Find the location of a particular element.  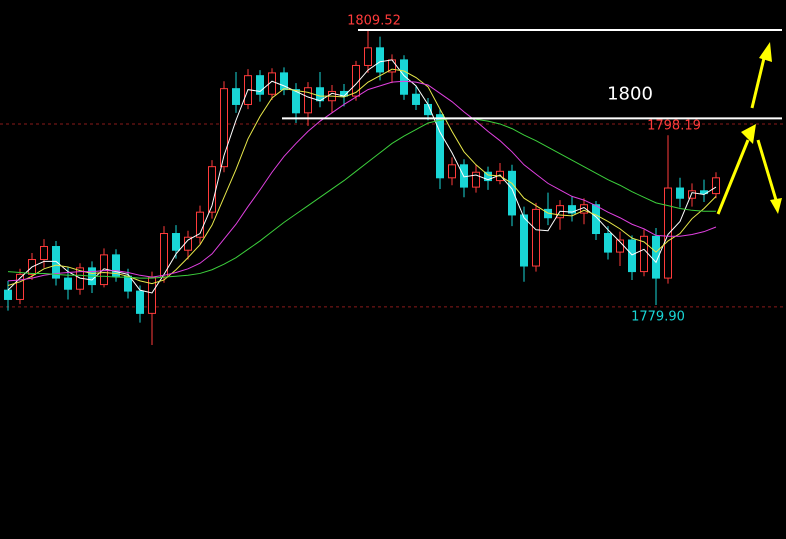

arrow-up-head is located at coordinates (748, 134).